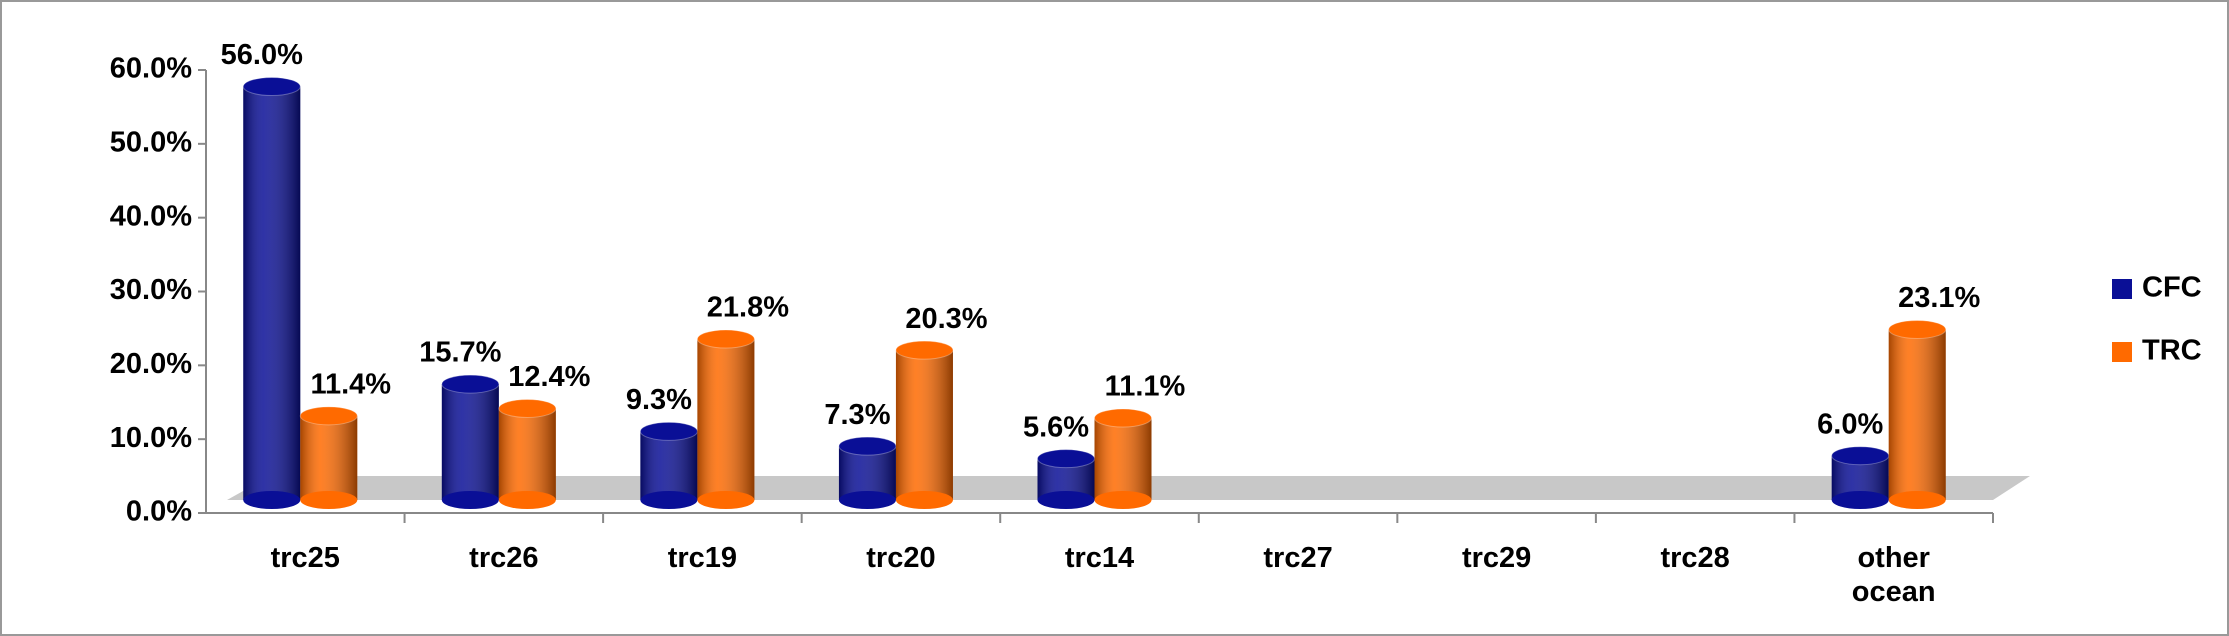 This screenshot has width=2229, height=636. What do you see at coordinates (1939, 298) in the screenshot?
I see `value-label: 23.1%` at bounding box center [1939, 298].